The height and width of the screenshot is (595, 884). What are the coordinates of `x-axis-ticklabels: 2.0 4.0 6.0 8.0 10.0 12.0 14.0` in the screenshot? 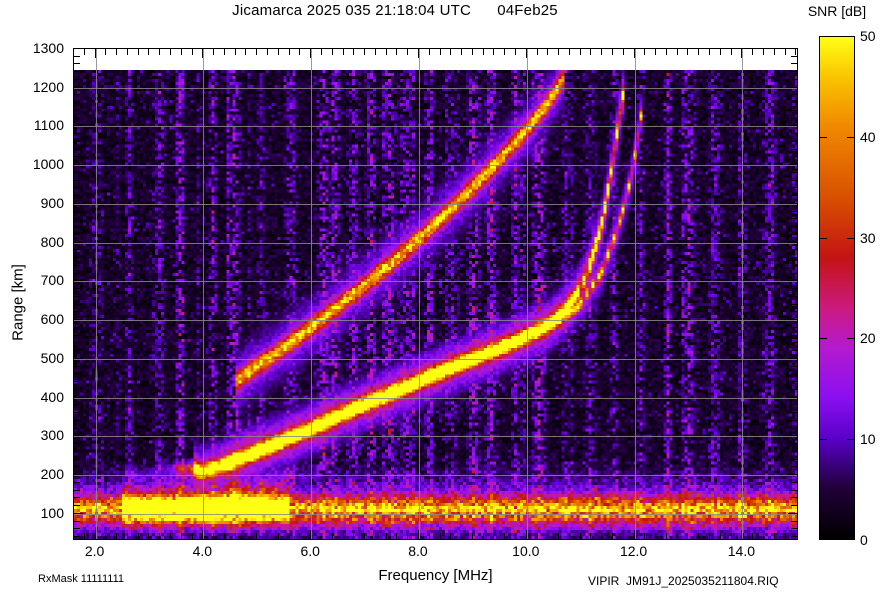 It's located at (442, 551).